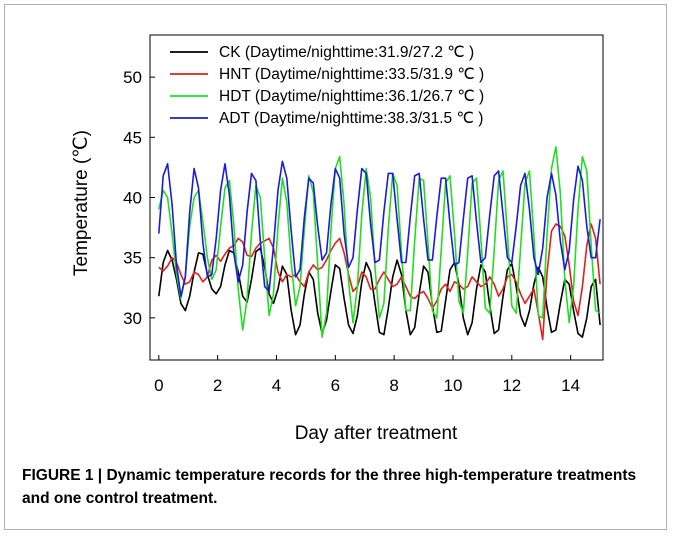 This screenshot has width=673, height=536. I want to click on x-axis: 0 2 4 6 8 10 12 14, so click(367, 375).